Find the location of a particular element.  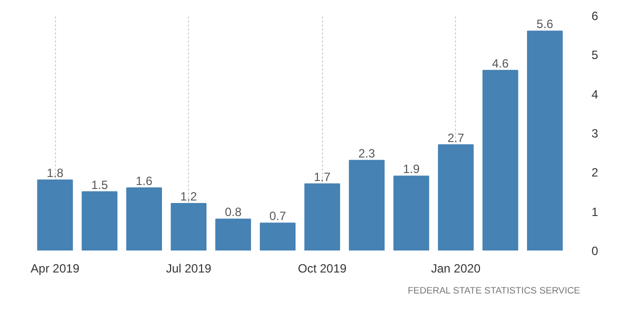

data-label: 1.7 is located at coordinates (322, 177).